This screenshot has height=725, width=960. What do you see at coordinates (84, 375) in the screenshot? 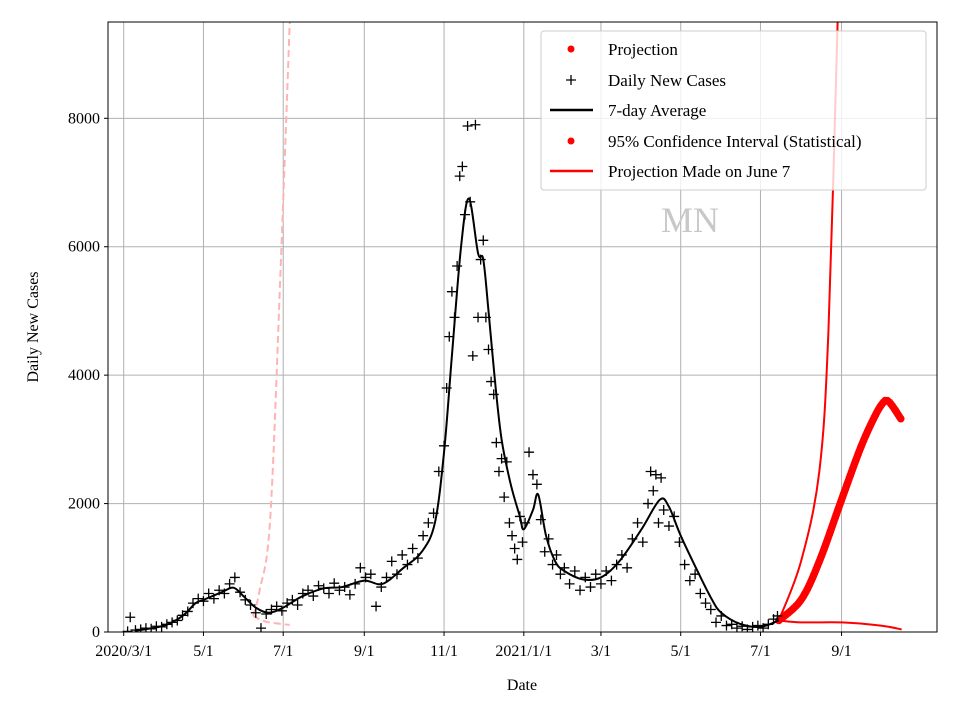
I see `y-tick-label: 4000` at bounding box center [84, 375].